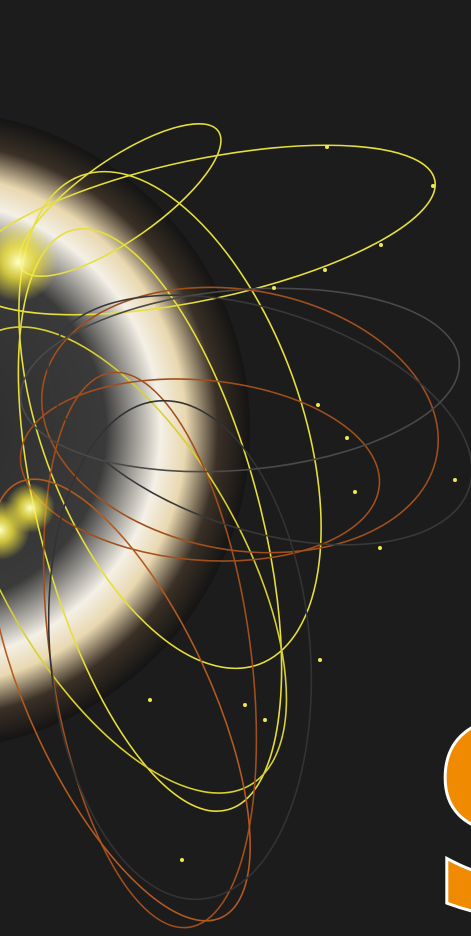  What do you see at coordinates (449, 804) in the screenshot?
I see `logo-letter: S` at bounding box center [449, 804].